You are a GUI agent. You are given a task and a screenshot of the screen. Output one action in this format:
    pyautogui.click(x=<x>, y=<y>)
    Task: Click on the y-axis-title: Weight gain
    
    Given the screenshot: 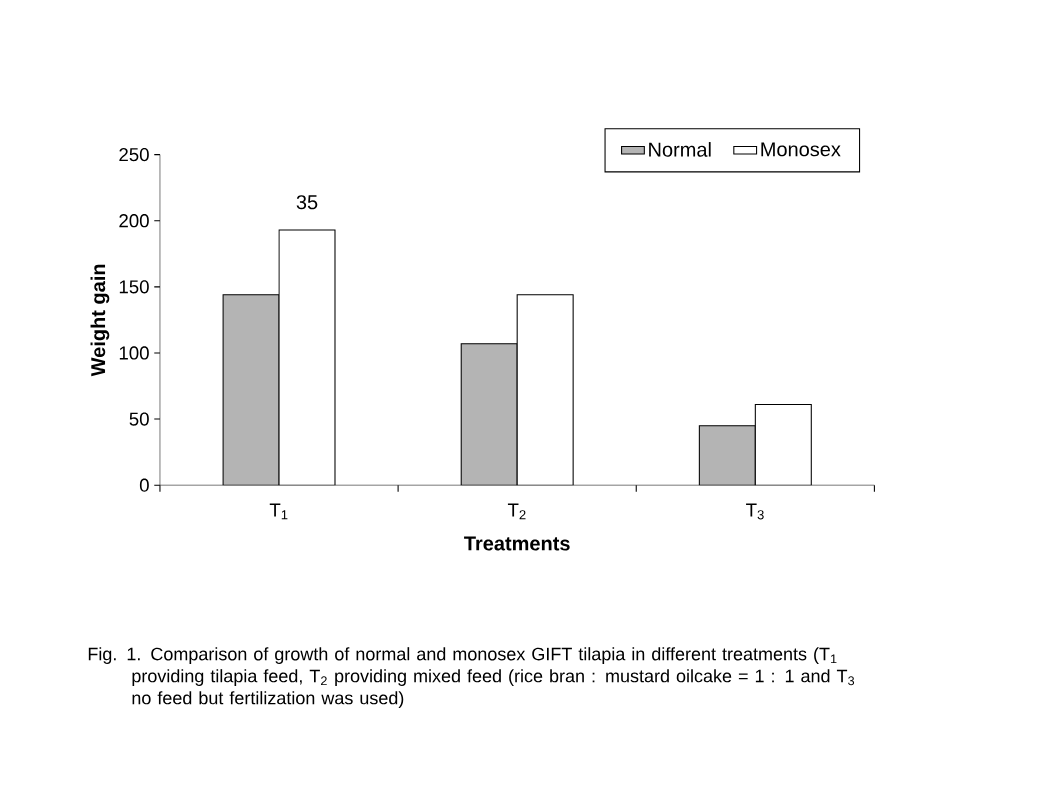 What is the action you would take?
    pyautogui.click(x=100, y=320)
    